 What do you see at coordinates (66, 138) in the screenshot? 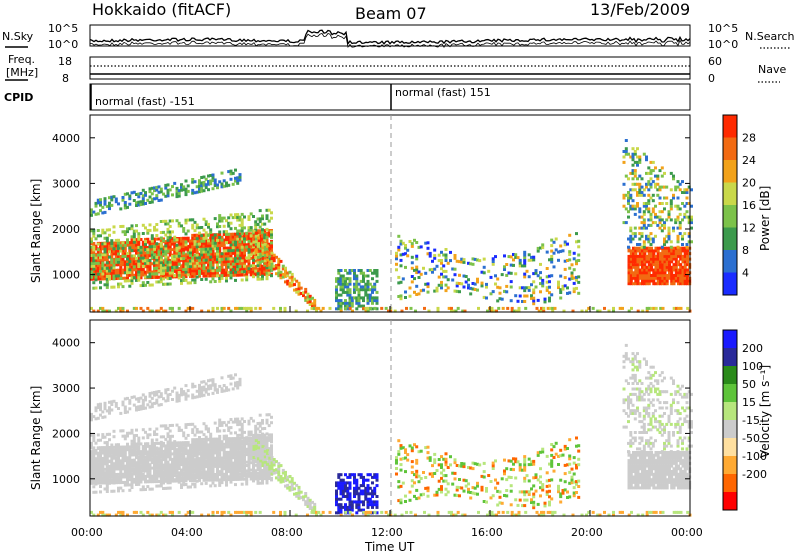
I see `power-ytick-label: 4000` at bounding box center [66, 138].